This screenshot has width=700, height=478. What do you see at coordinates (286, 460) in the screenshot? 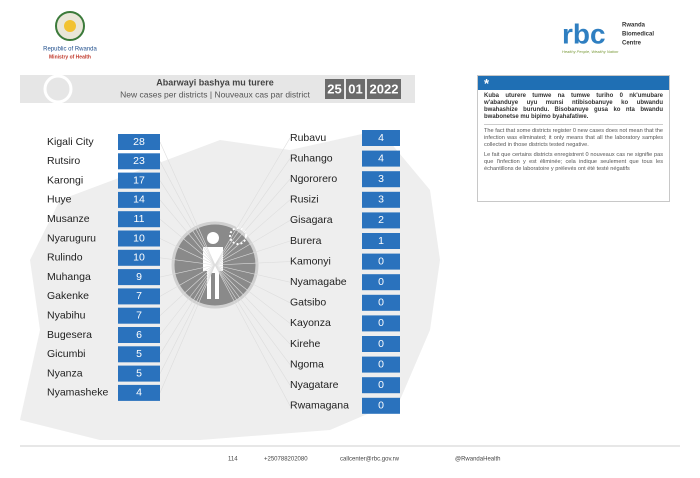
I see `footer-phone: +250788202080` at bounding box center [286, 460].